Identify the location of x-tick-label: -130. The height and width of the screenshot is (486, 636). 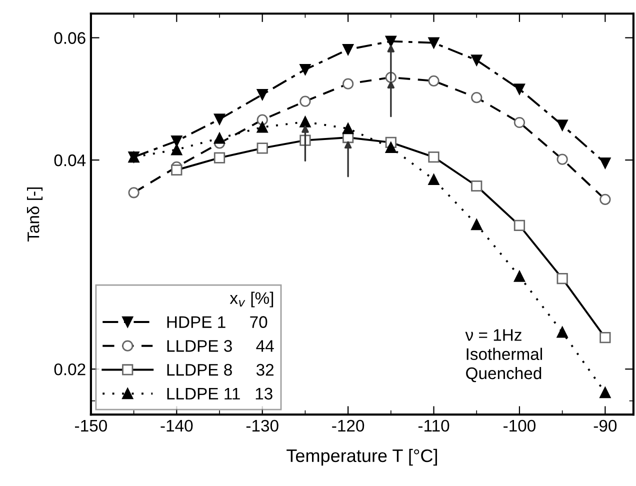
(262, 426).